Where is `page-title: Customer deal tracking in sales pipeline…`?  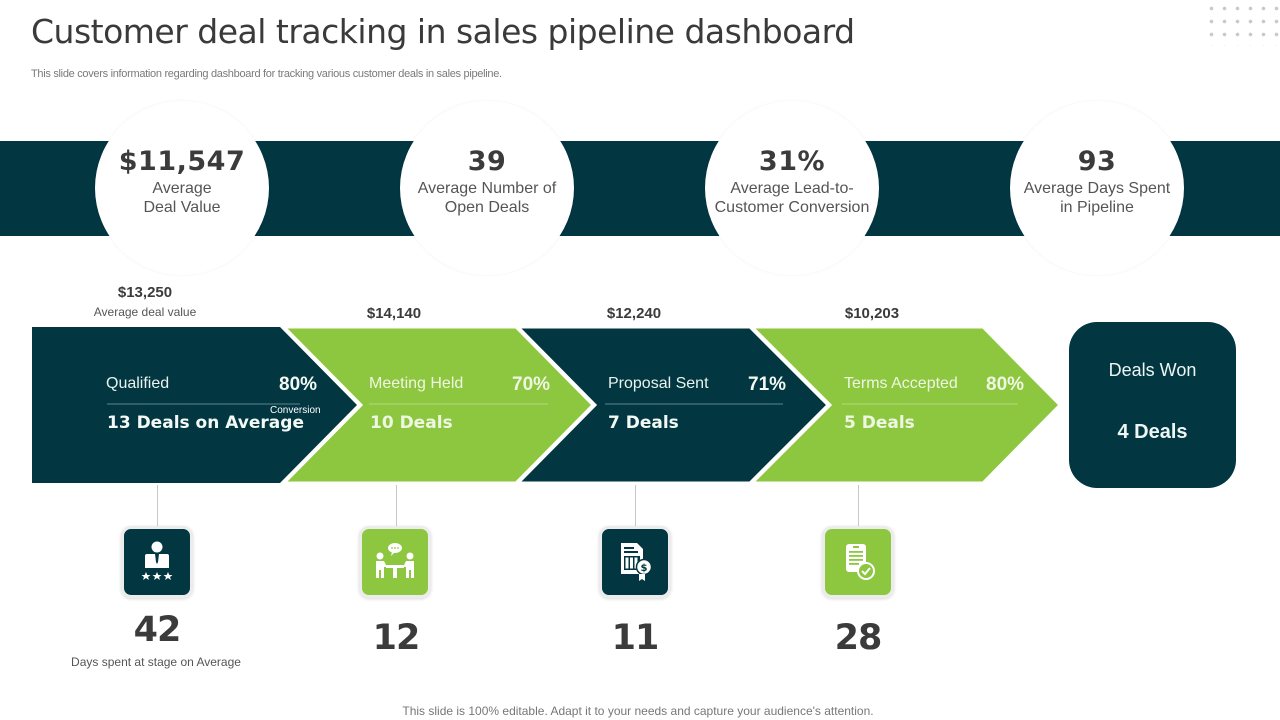 page-title: Customer deal tracking in sales pipeline… is located at coordinates (443, 31).